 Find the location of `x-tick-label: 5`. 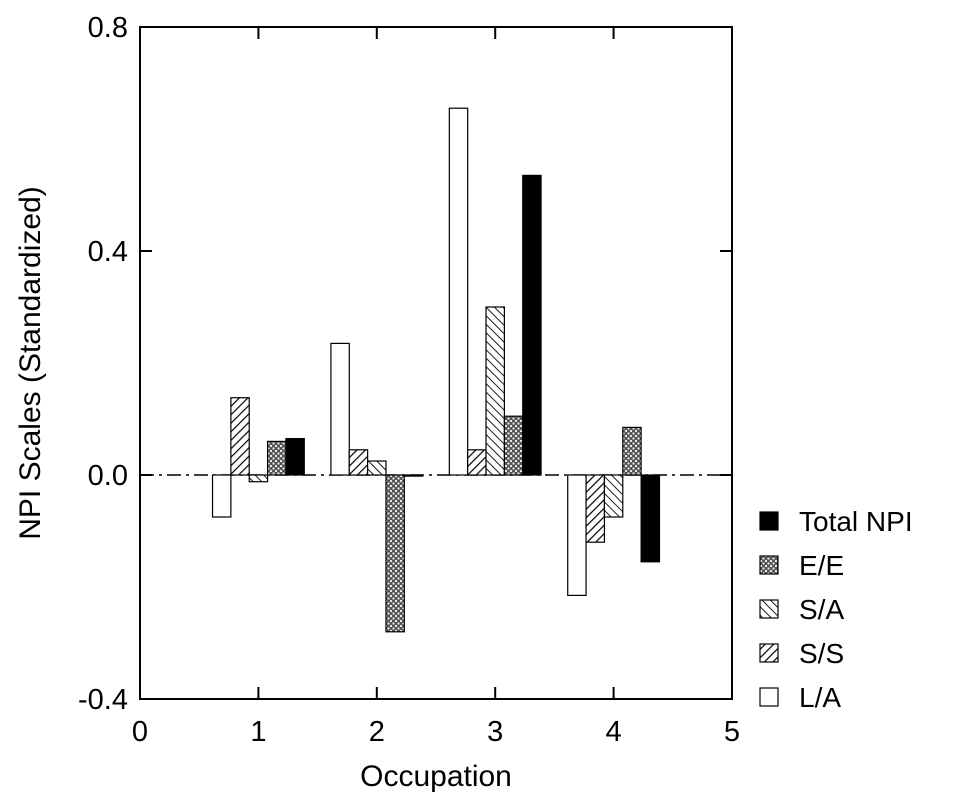

x-tick-label: 5 is located at coordinates (732, 732).